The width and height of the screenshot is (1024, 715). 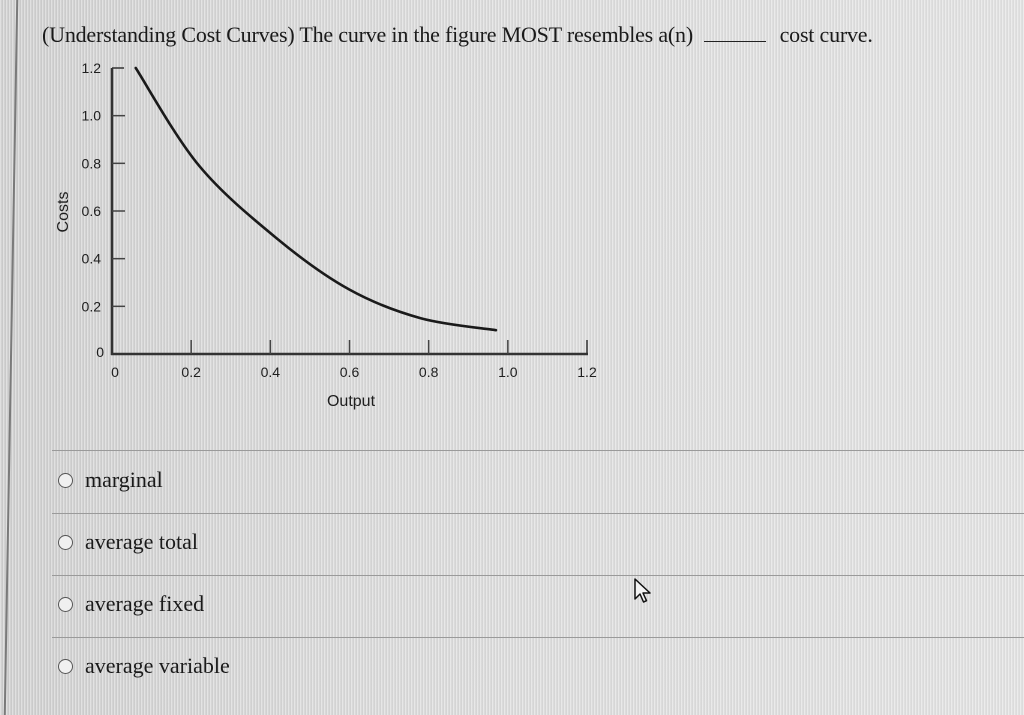 What do you see at coordinates (351, 401) in the screenshot?
I see `x-axis-title: Output` at bounding box center [351, 401].